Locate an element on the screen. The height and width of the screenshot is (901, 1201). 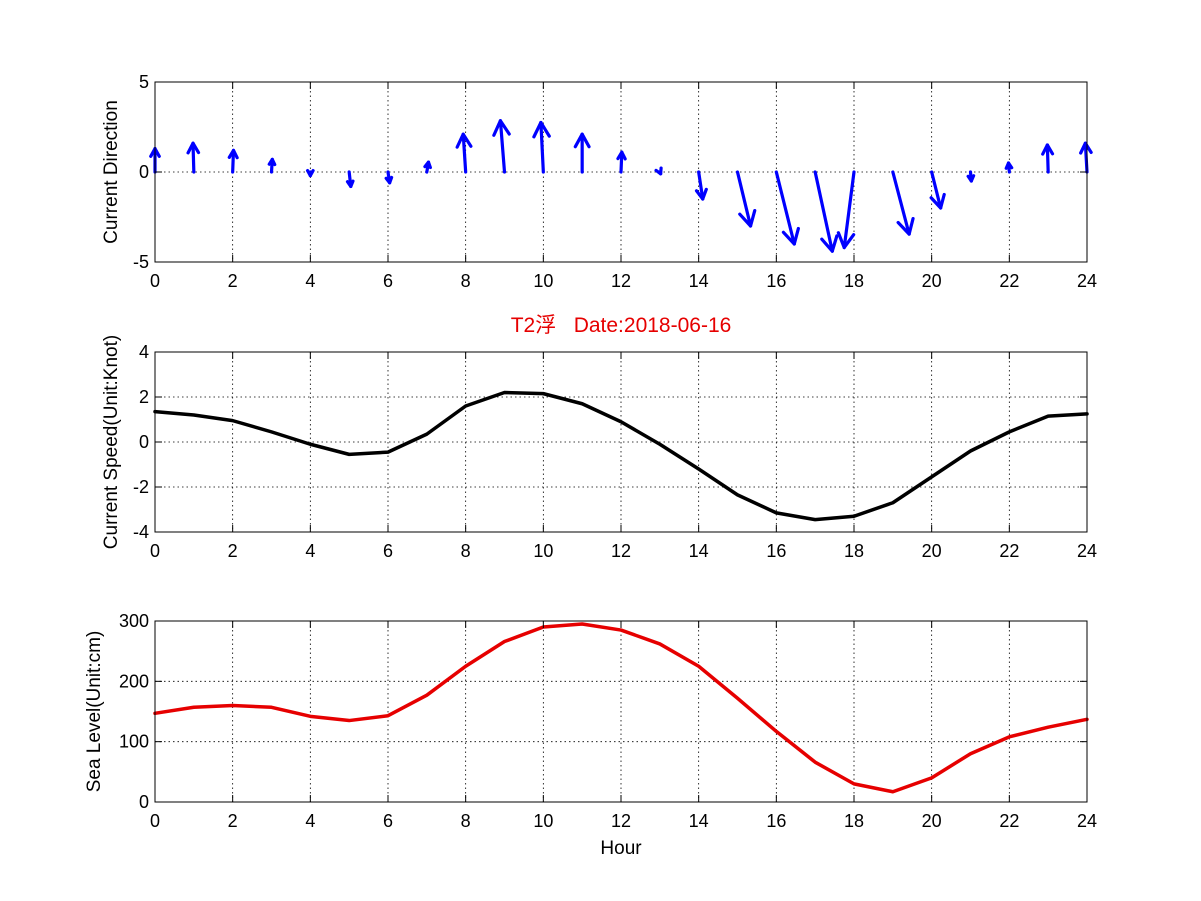
x-axis-label: Hour is located at coordinates (621, 848).